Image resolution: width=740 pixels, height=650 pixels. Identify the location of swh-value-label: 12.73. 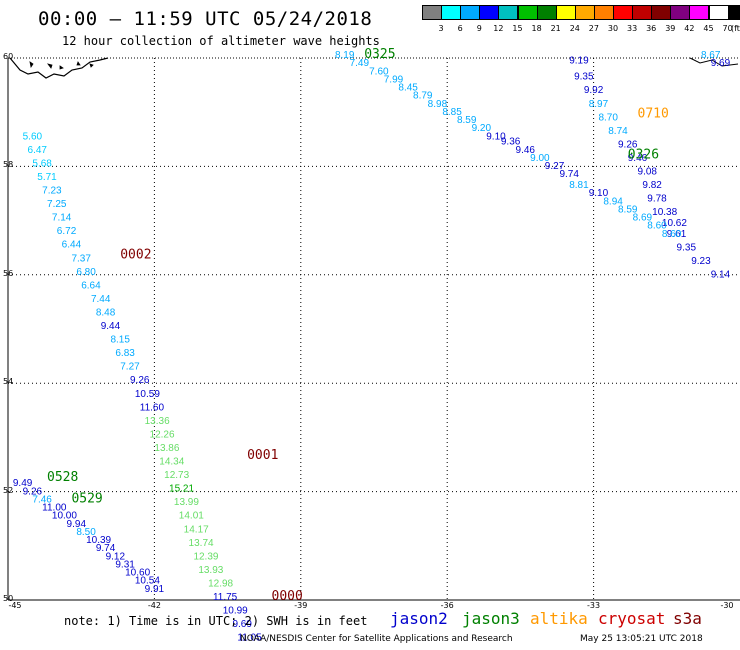
(176, 475).